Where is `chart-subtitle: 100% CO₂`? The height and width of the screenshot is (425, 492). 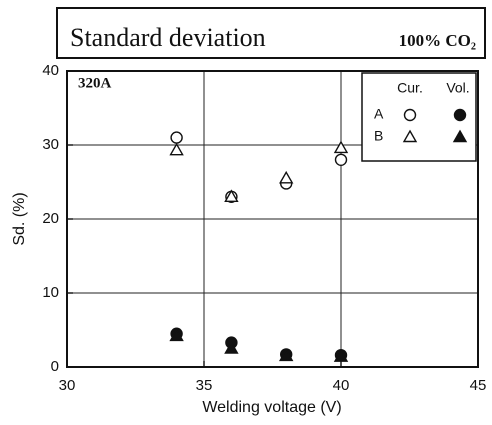
chart-subtitle: 100% CO₂ is located at coordinates (437, 40).